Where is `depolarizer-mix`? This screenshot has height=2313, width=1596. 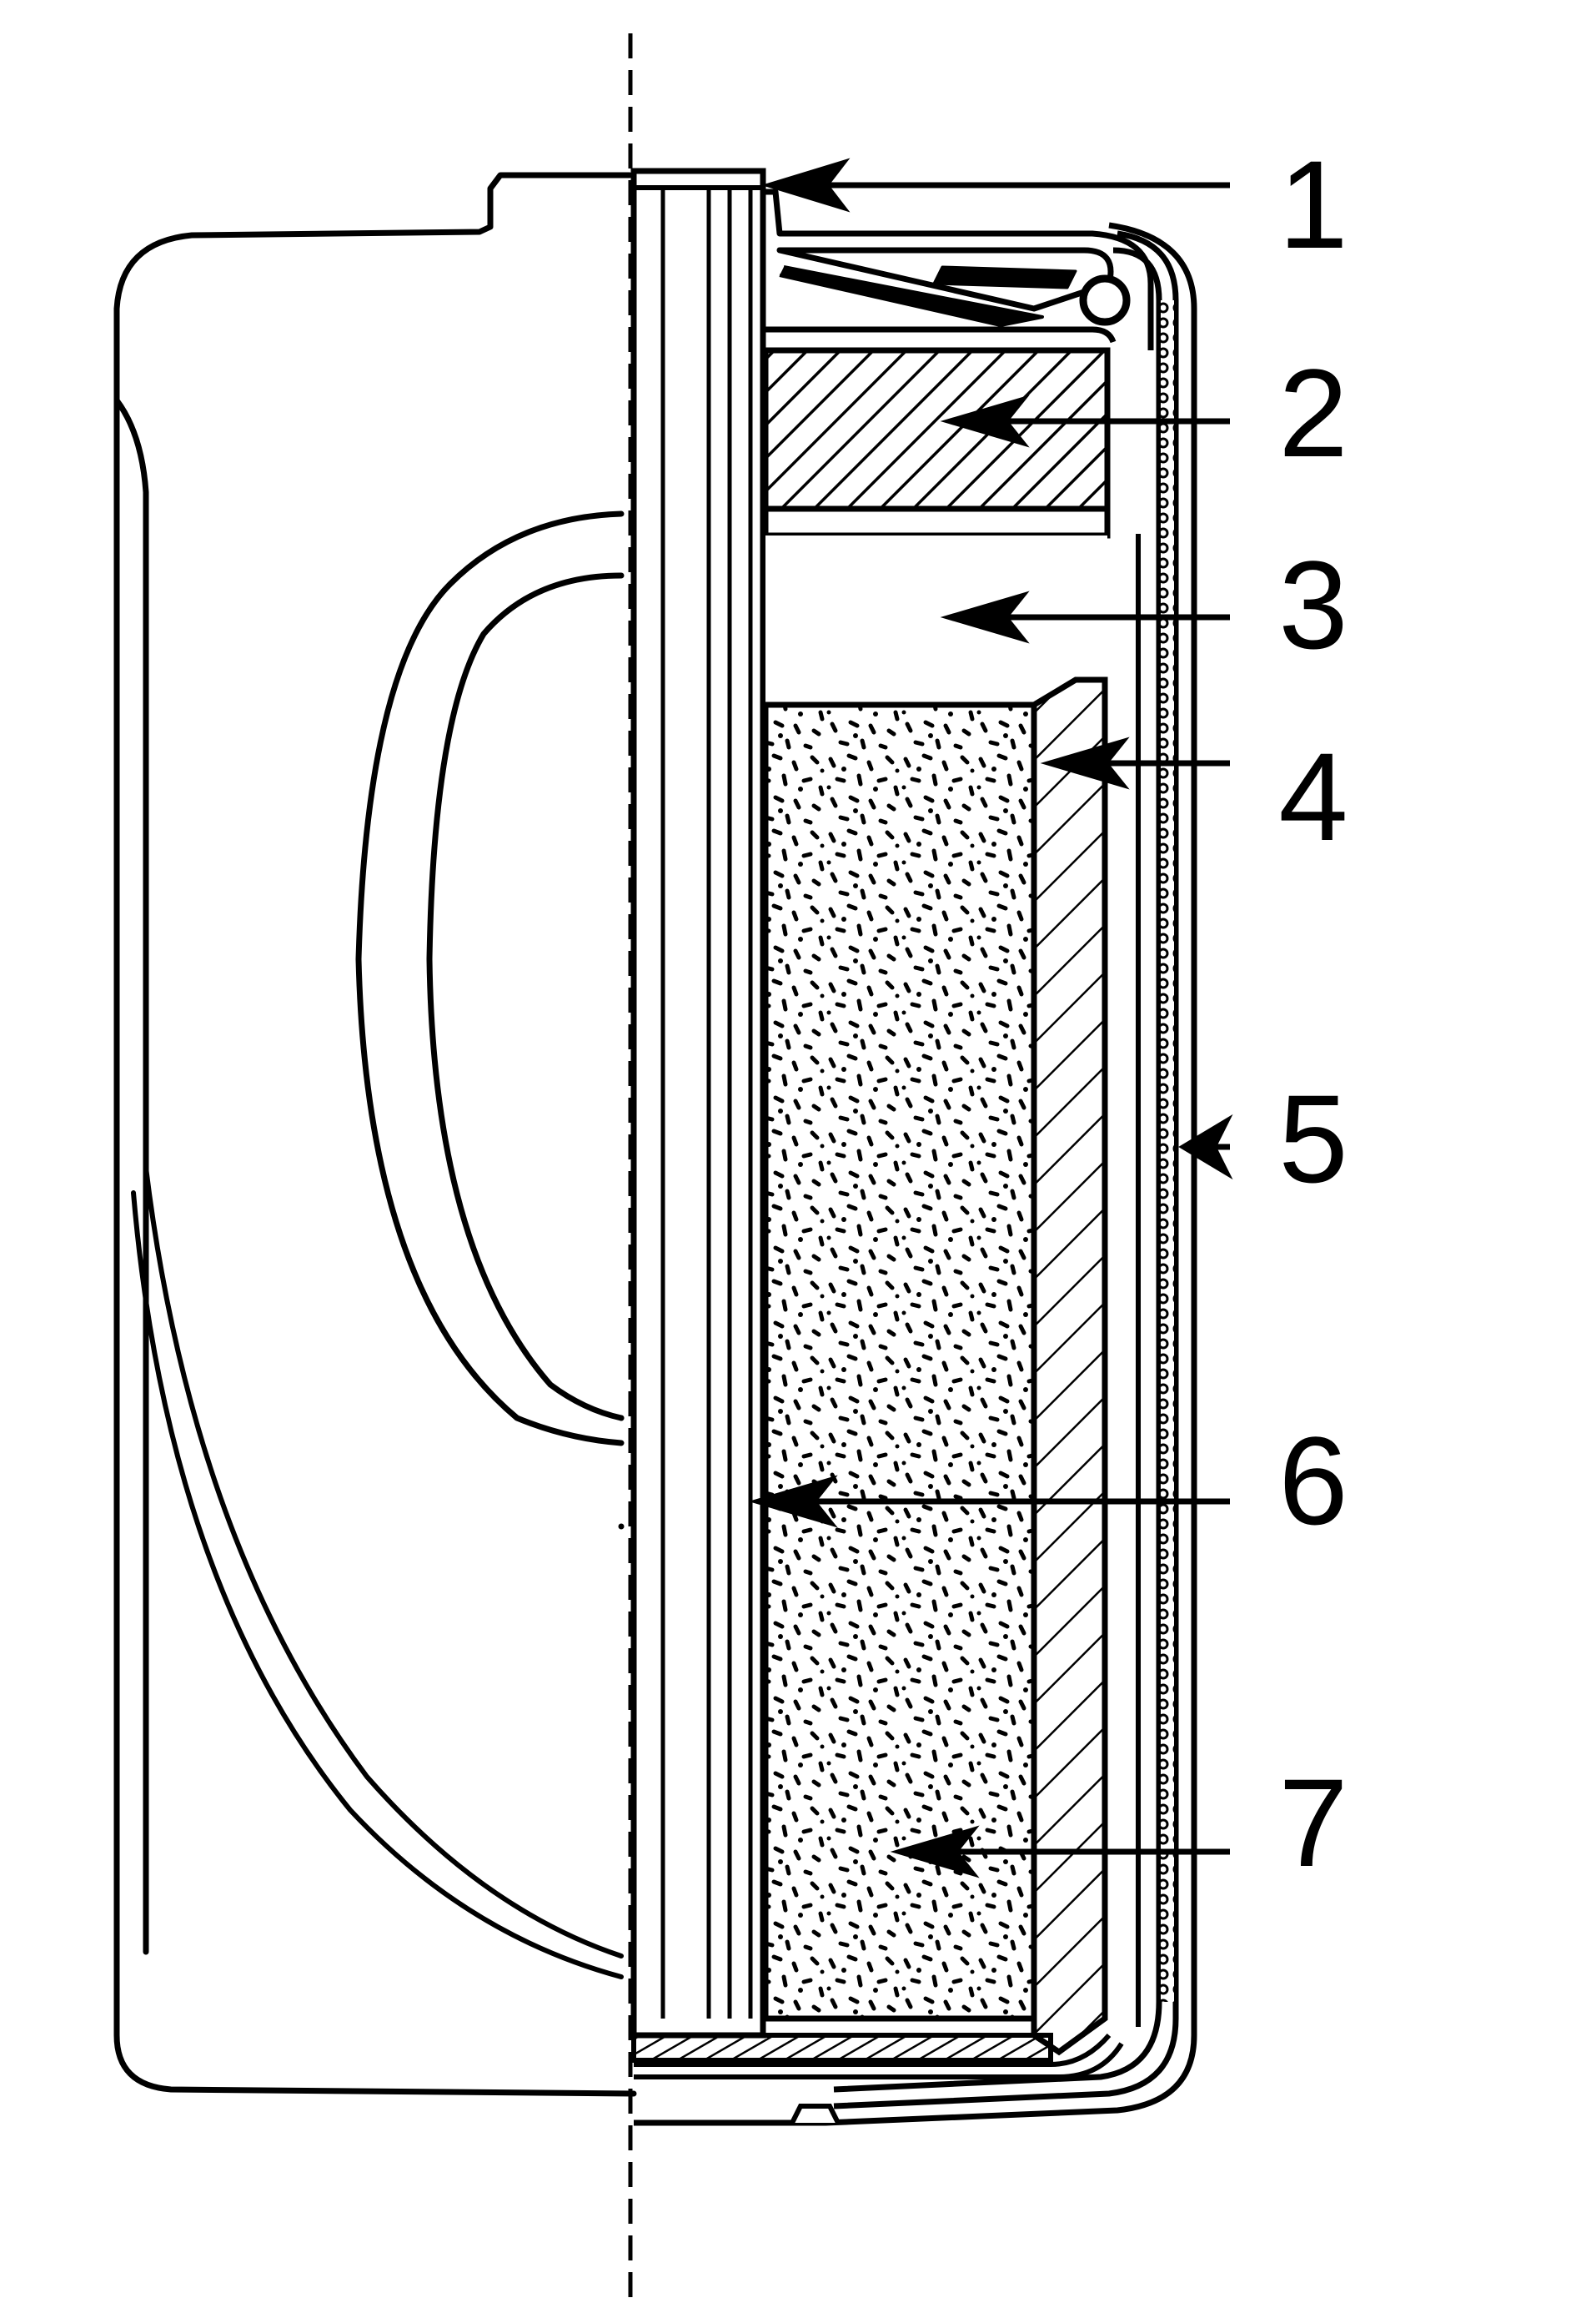 depolarizer-mix is located at coordinates (899, 1361).